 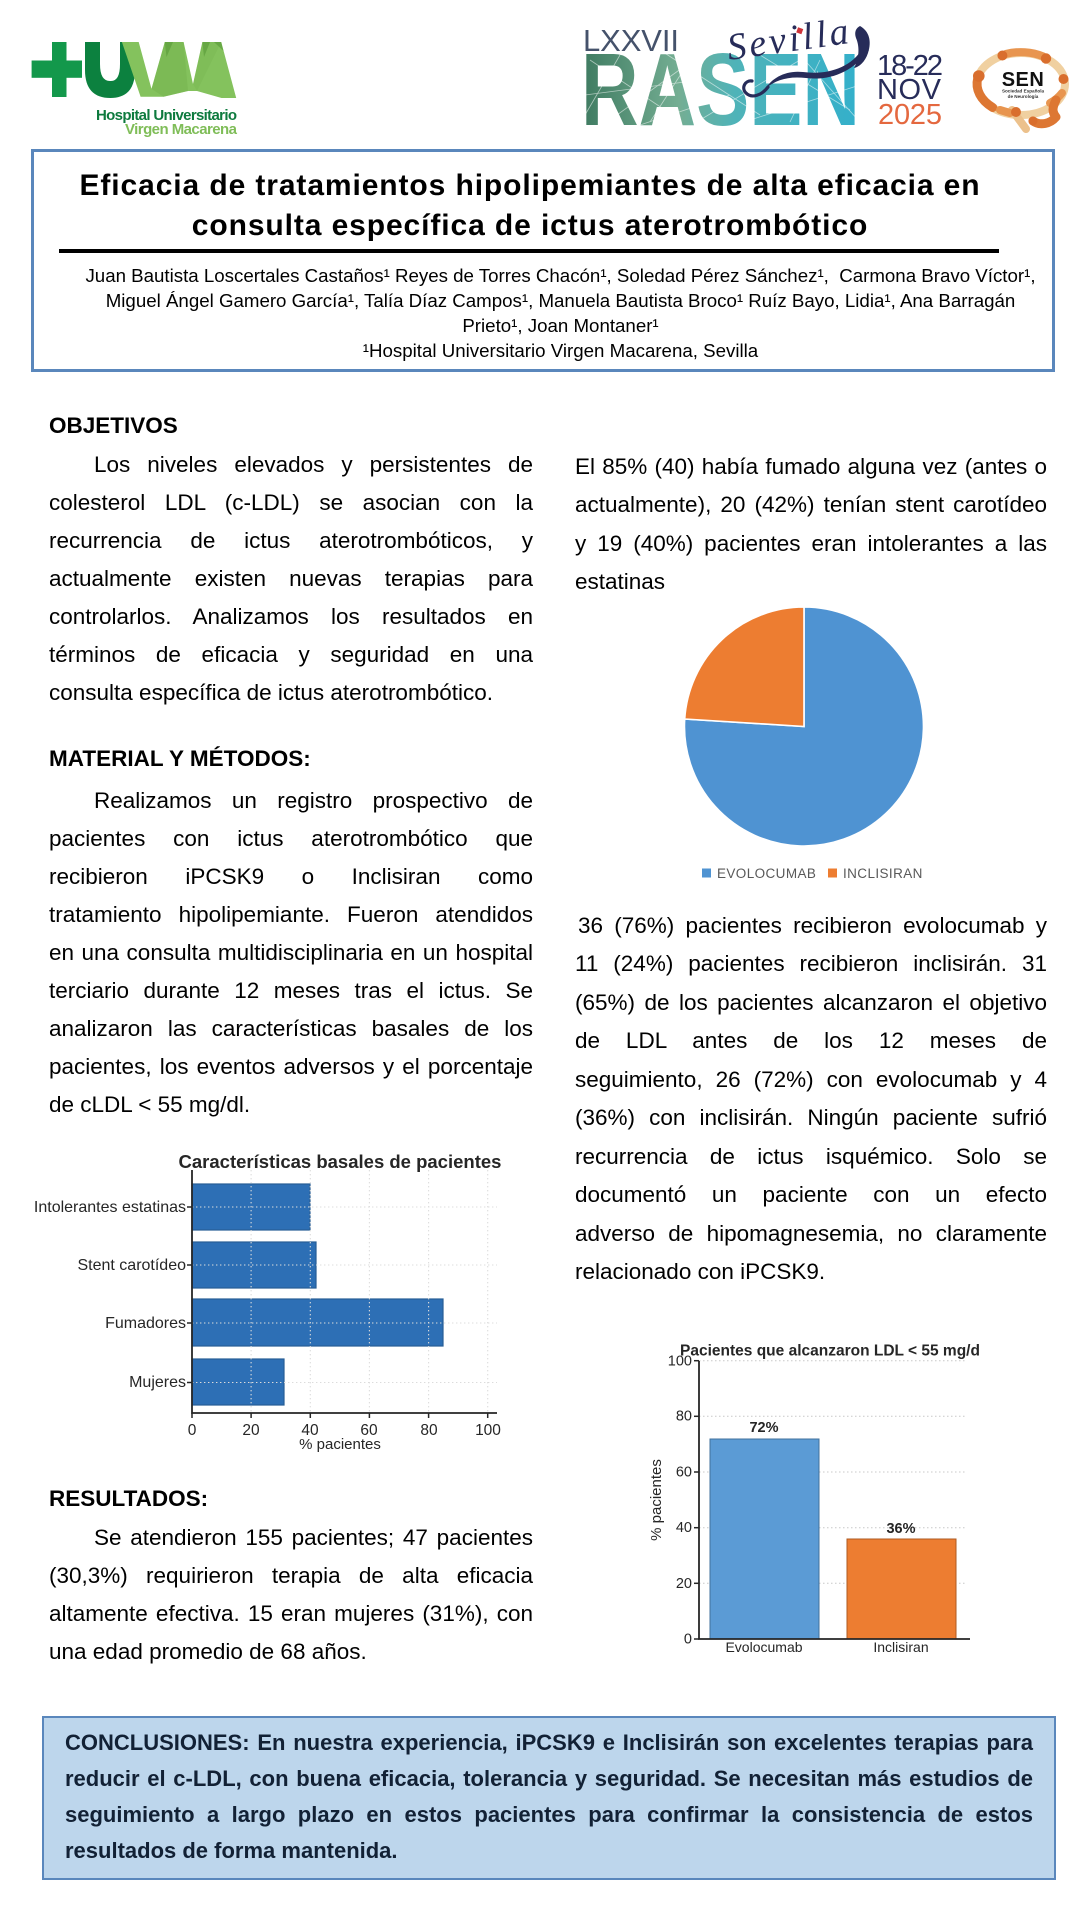 What do you see at coordinates (1023, 96) in the screenshot?
I see `svg-text: de Neurología` at bounding box center [1023, 96].